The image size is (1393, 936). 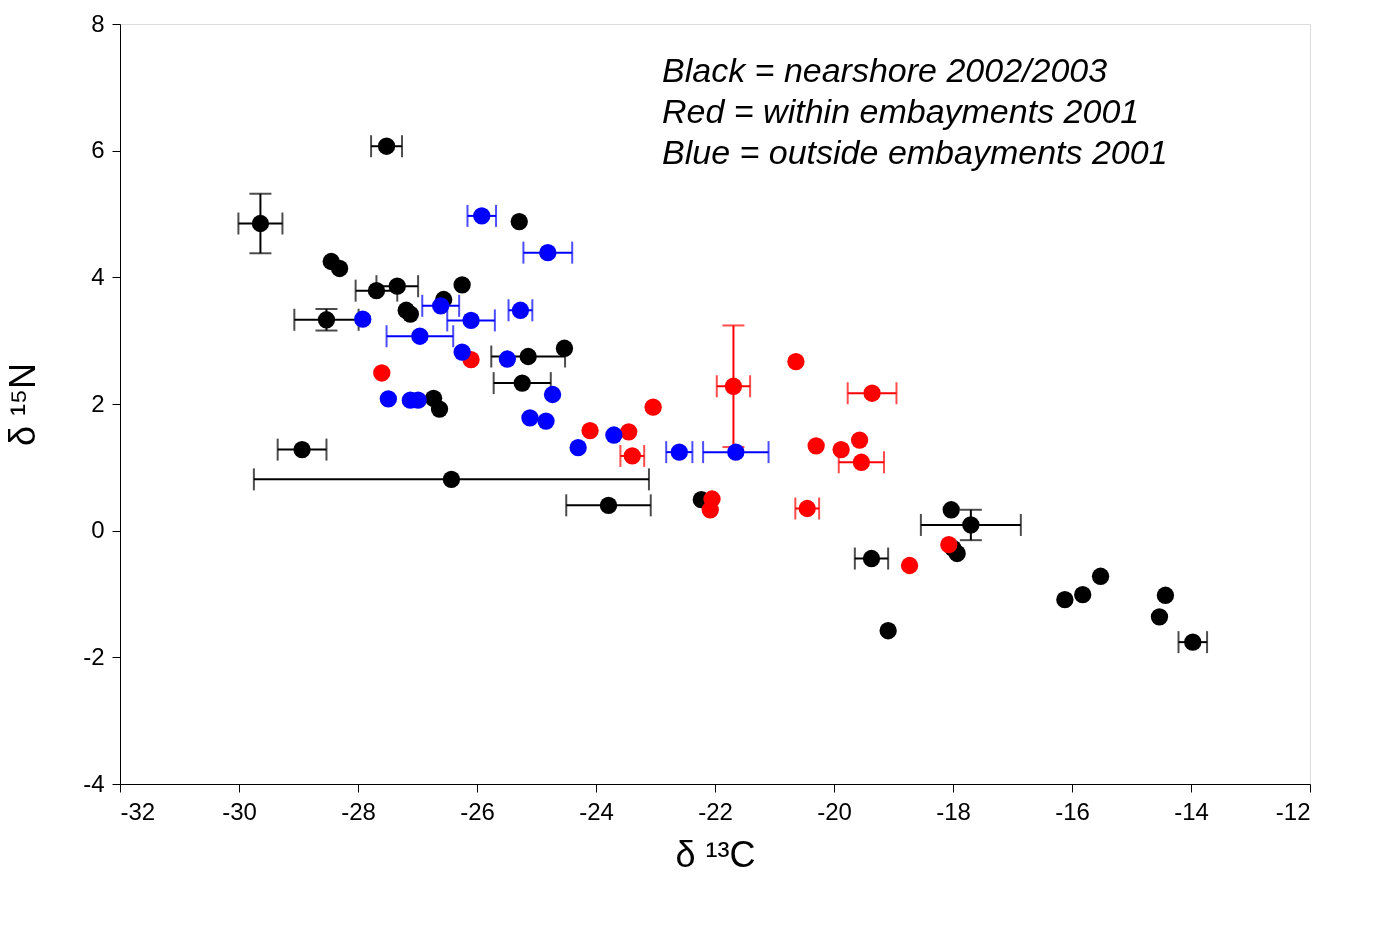 What do you see at coordinates (358, 811) in the screenshot?
I see `x-tick-label: -28` at bounding box center [358, 811].